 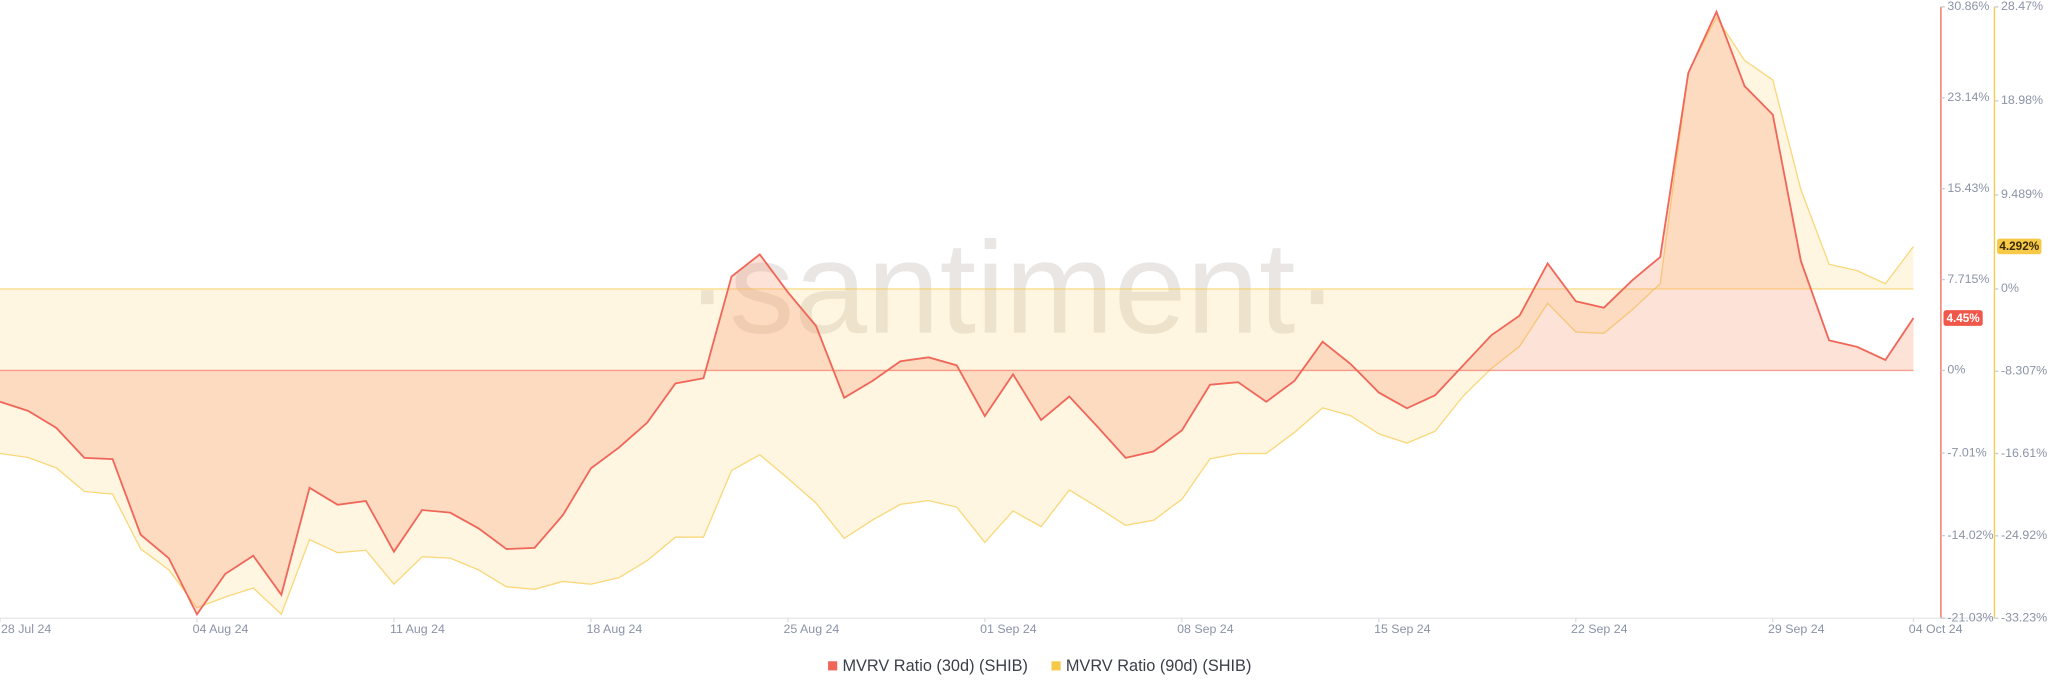 I want to click on x-tick-label: 29 Sep 24, so click(x=1796, y=629).